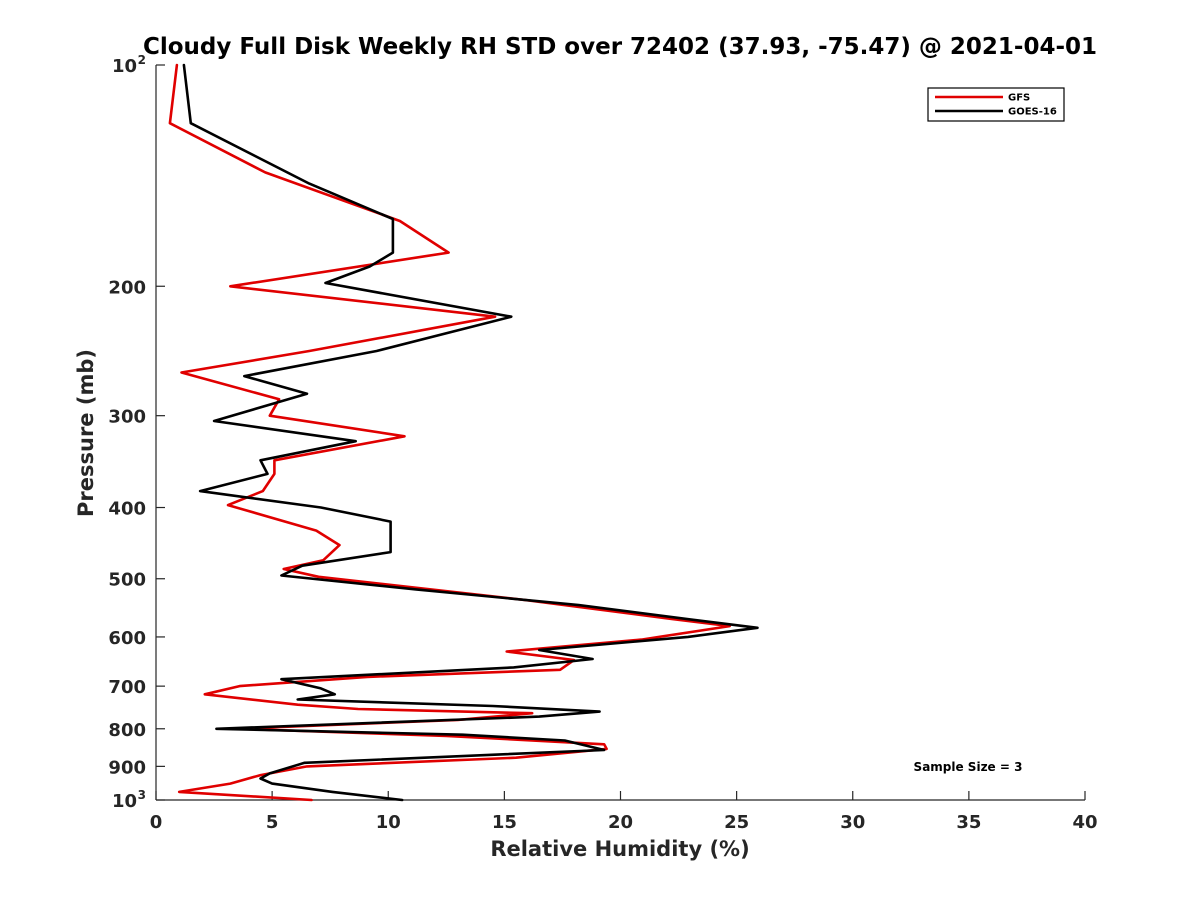  I want to click on x-axis: 0 5 10 15 20 25 30 35 40, so click(624, 812).